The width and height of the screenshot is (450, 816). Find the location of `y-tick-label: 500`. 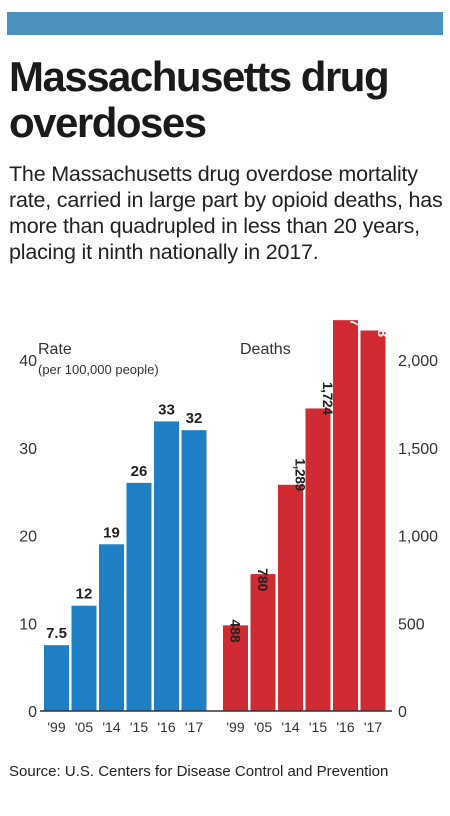

y-tick-label: 500 is located at coordinates (411, 624).